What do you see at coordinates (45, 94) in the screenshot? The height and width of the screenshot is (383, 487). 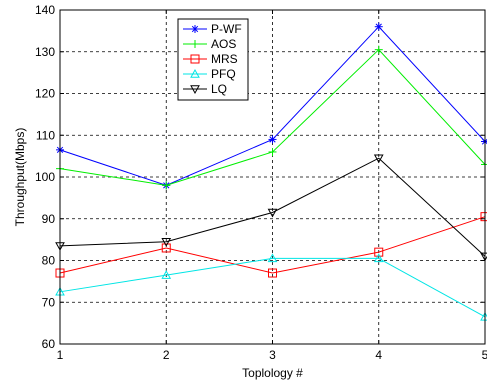 I see `y-tick-label: 120` at bounding box center [45, 94].